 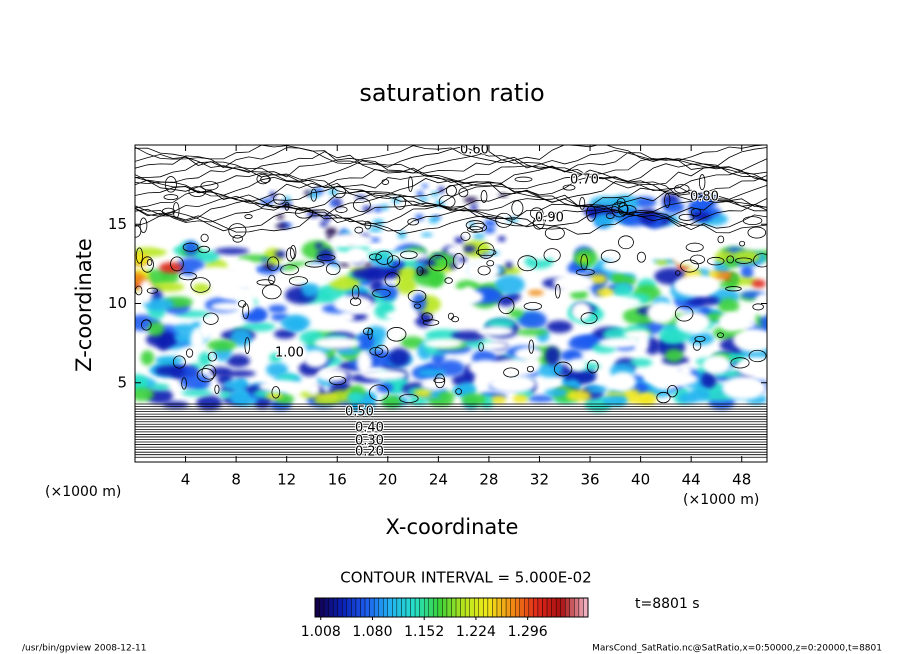 I want to click on contour-interval: CONTOUR INTERVAL = 5.000E-02, so click(x=465, y=578).